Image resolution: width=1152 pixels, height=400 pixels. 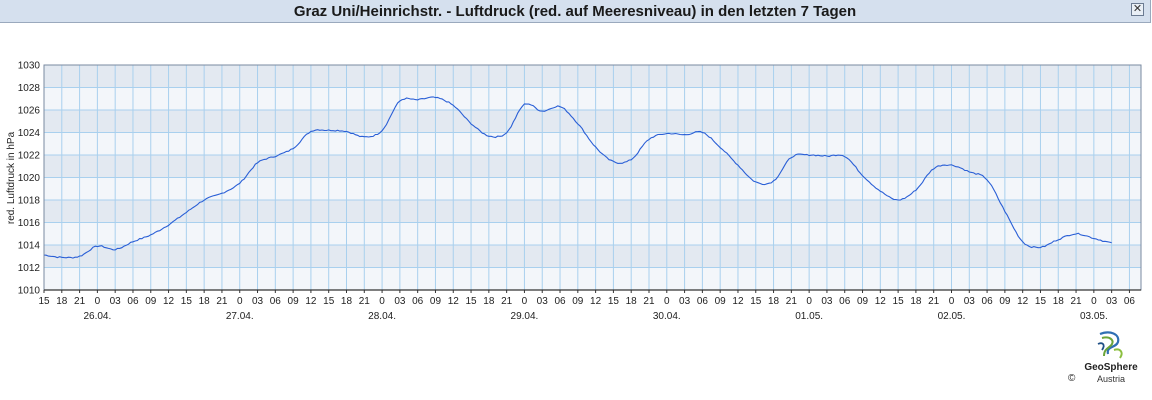 What do you see at coordinates (1094, 316) in the screenshot?
I see `date-label: 03.05.` at bounding box center [1094, 316].